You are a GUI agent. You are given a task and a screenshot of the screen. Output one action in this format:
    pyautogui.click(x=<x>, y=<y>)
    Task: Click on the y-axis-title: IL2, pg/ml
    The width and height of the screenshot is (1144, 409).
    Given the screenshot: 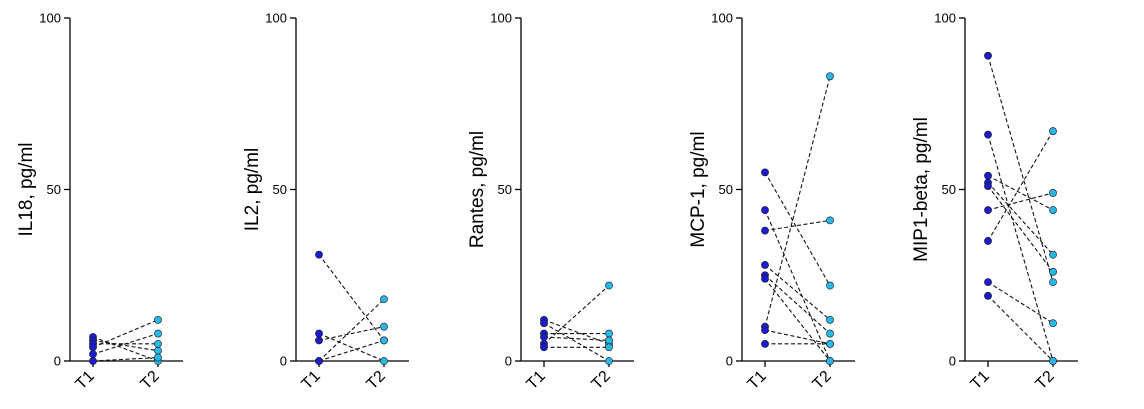 What is the action you would take?
    pyautogui.click(x=252, y=189)
    